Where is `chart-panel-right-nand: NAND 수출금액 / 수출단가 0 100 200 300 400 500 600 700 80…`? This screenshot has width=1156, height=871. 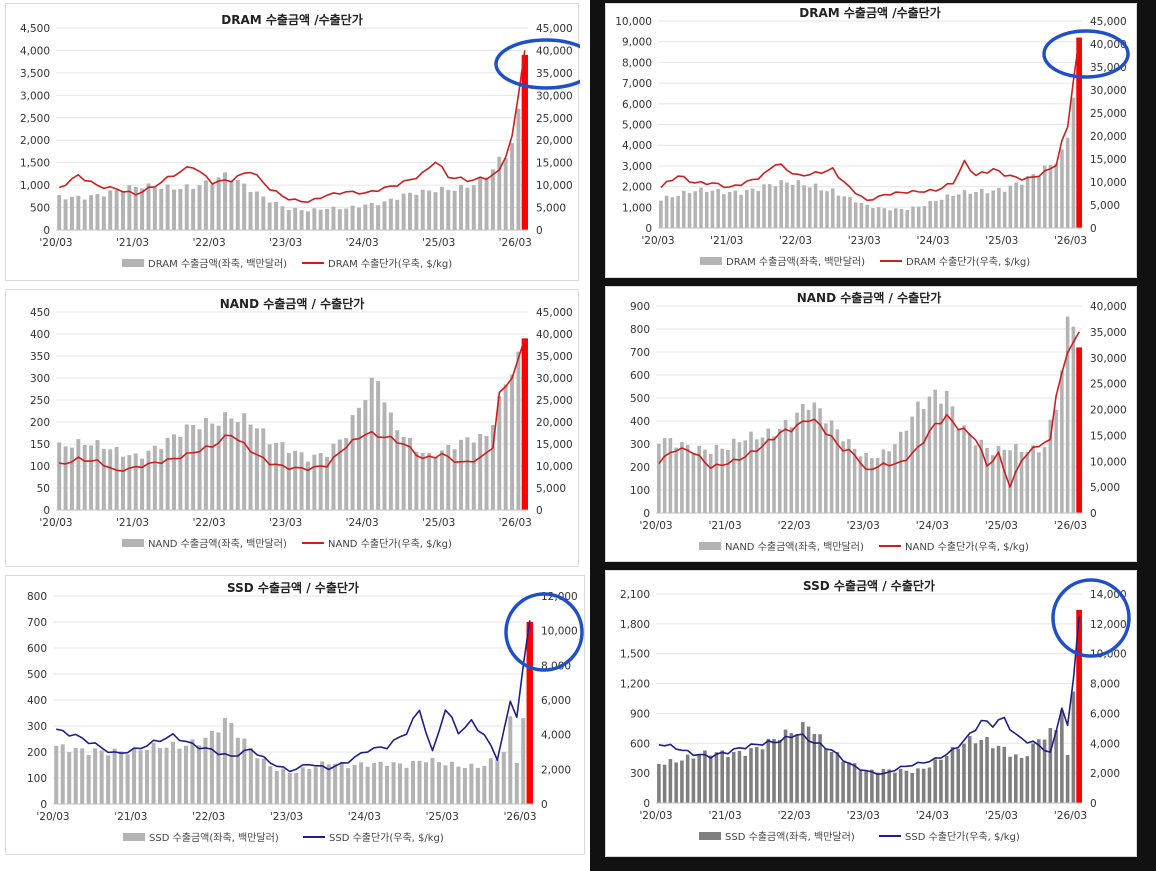
chart-panel-right-nand: NAND 수출금액 / 수출단가 0 100 200 300 400 500 600 700 80… is located at coordinates (871, 424).